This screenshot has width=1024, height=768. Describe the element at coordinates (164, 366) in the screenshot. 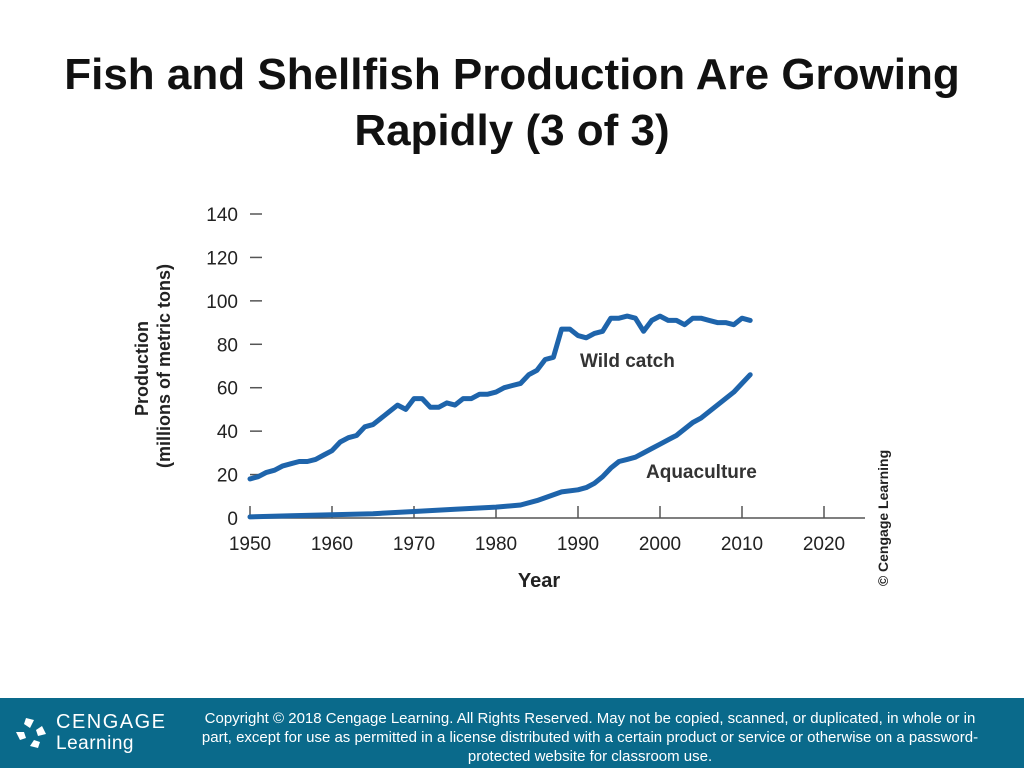

I see `y-axis-label-line2: (millions of metric tons)` at that location.